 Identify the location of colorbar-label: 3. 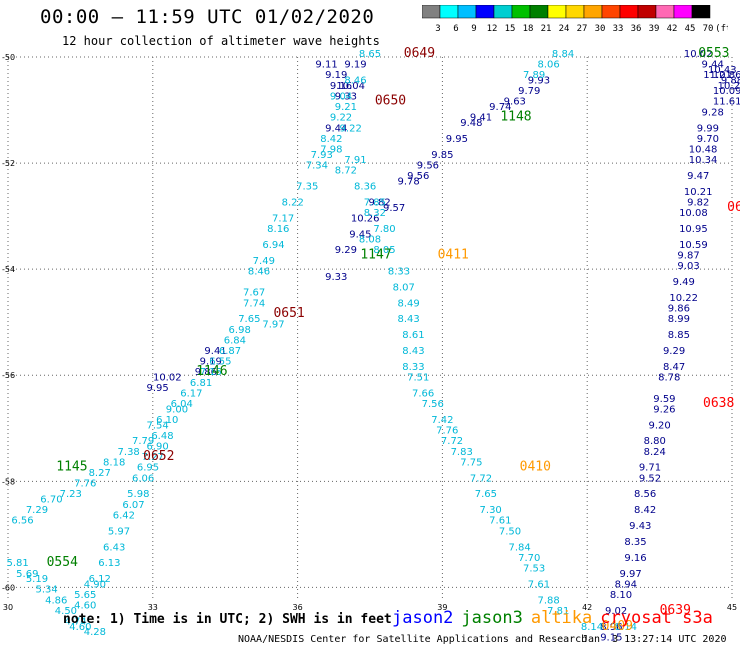
(437, 29).